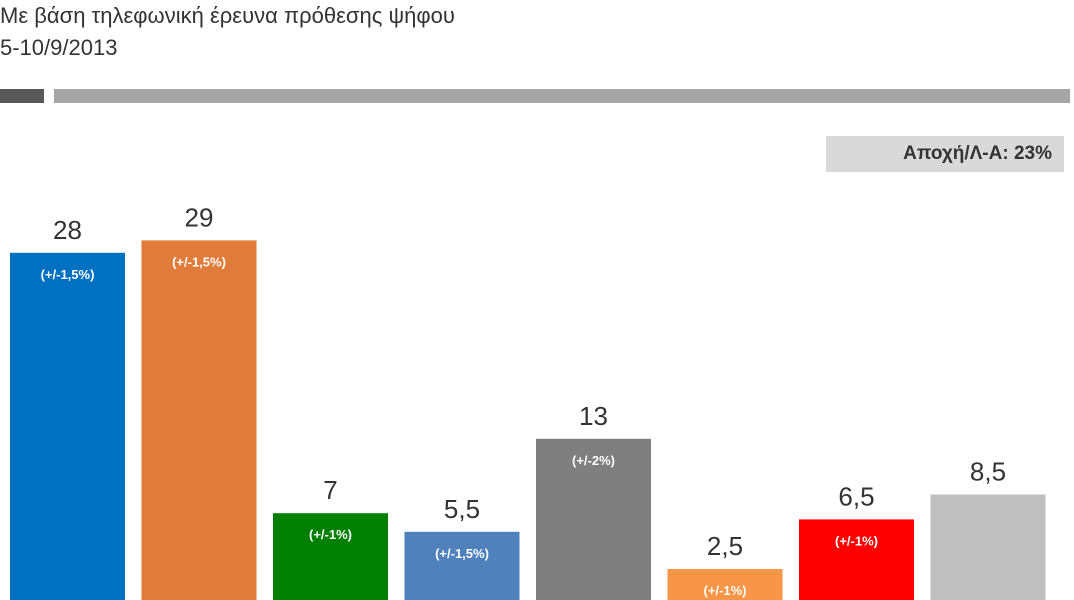 This screenshot has width=1074, height=600. What do you see at coordinates (725, 546) in the screenshot?
I see `bar-value-label: 2,5` at bounding box center [725, 546].